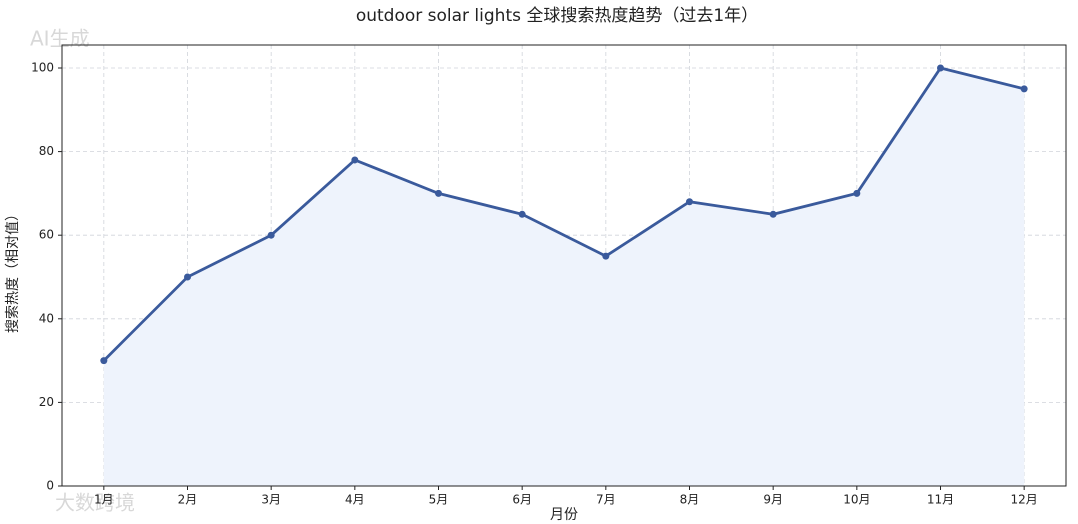 The image size is (1078, 524). I want to click on x-axis-label: 月份, so click(564, 515).